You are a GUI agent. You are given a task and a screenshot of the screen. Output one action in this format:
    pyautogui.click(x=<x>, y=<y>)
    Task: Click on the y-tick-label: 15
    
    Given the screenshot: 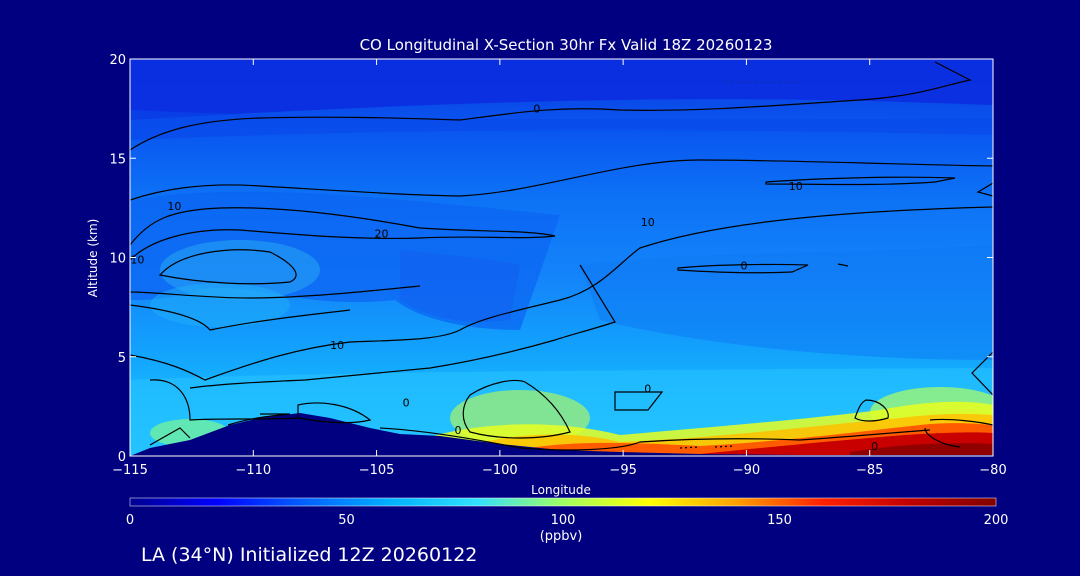 What is the action you would take?
    pyautogui.click(x=117, y=159)
    